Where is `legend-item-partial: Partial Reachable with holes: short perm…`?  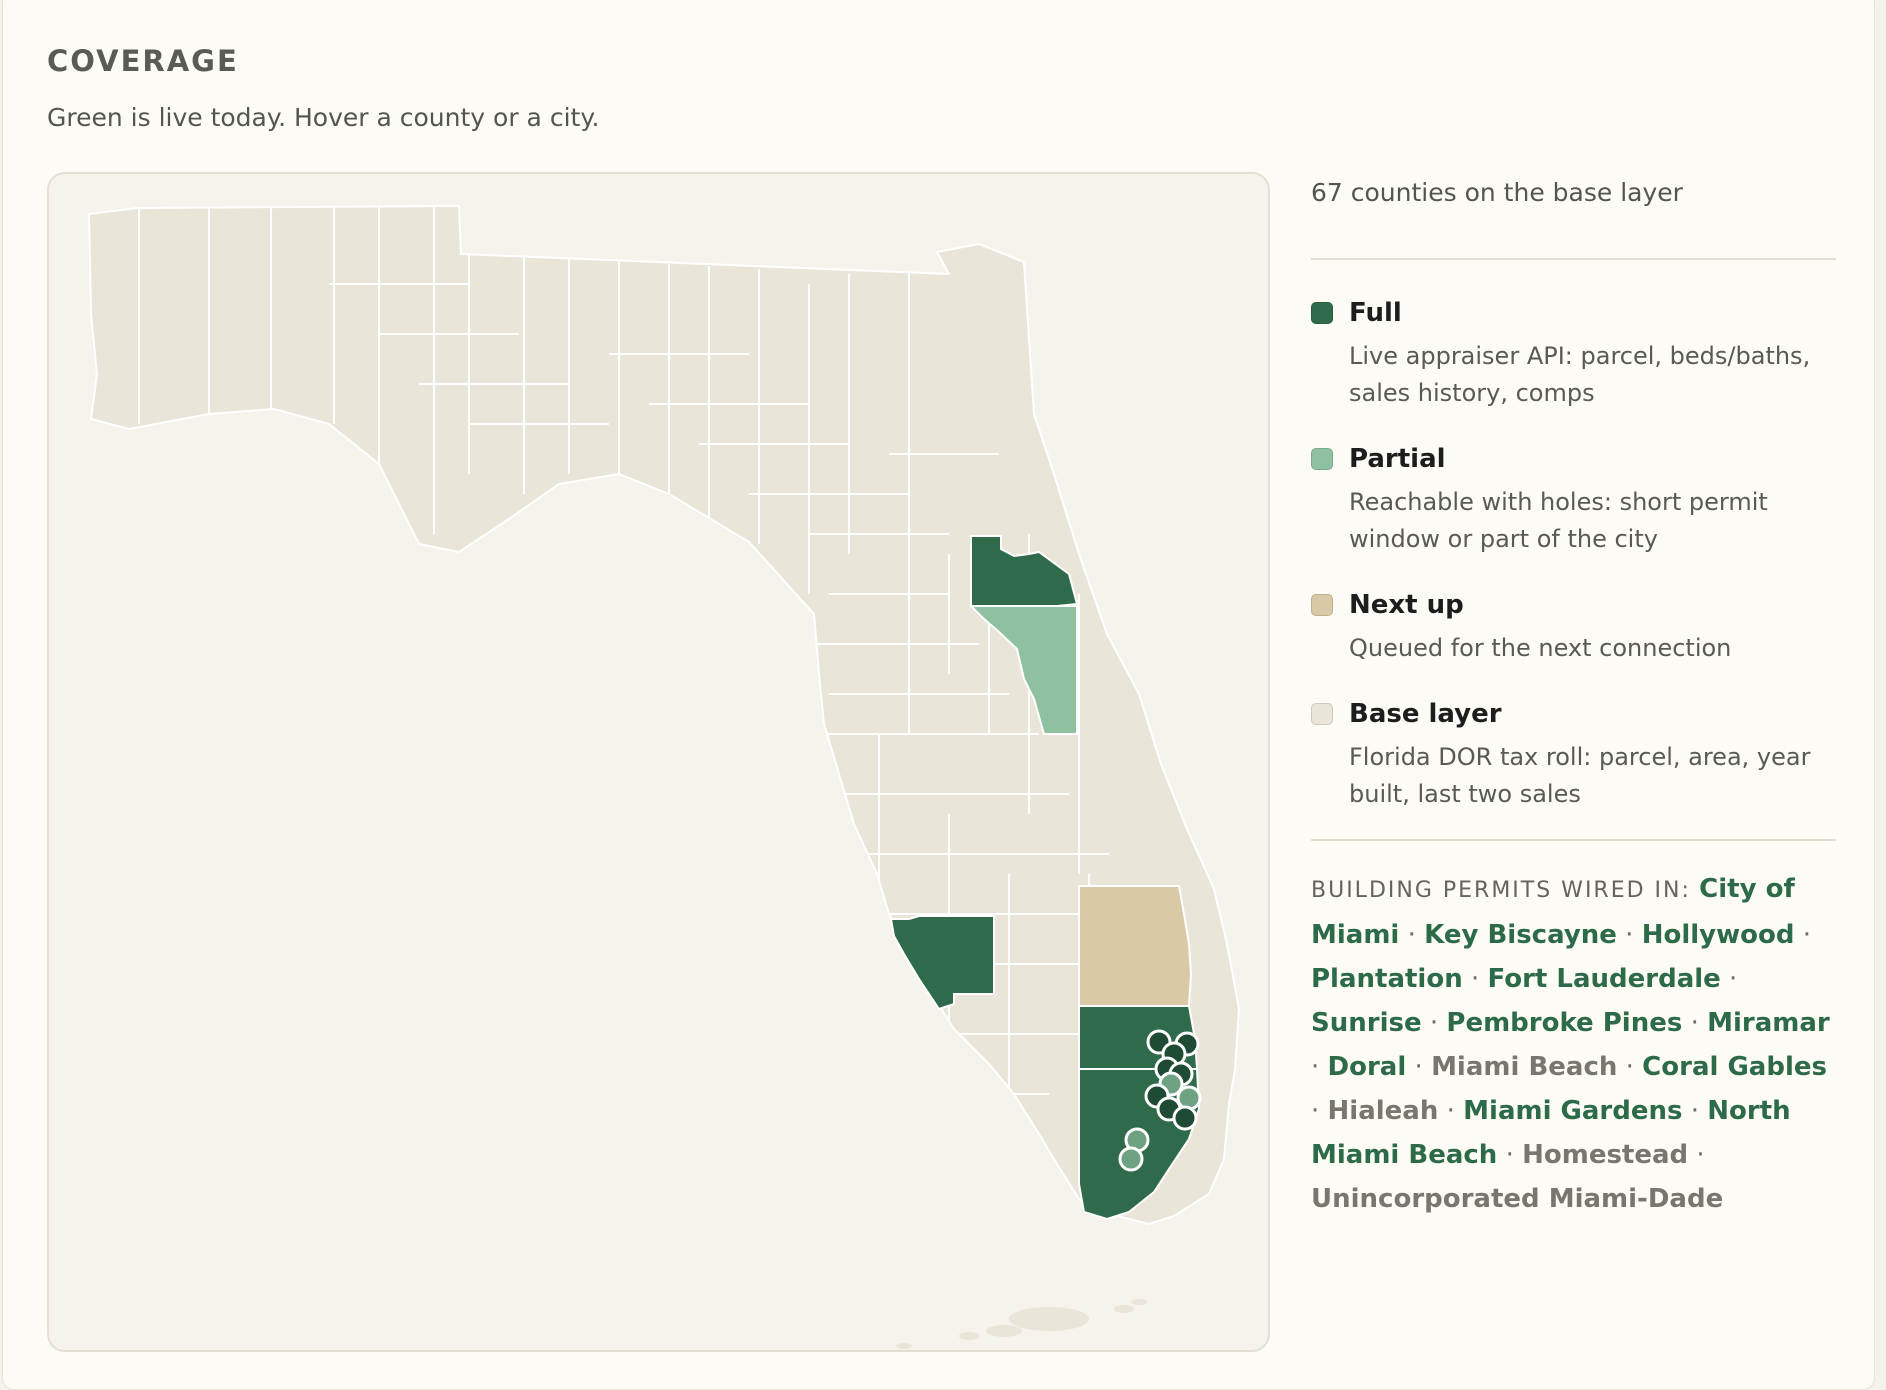
legend-item-partial: Partial Reachable with holes: short perm… is located at coordinates (1573, 498).